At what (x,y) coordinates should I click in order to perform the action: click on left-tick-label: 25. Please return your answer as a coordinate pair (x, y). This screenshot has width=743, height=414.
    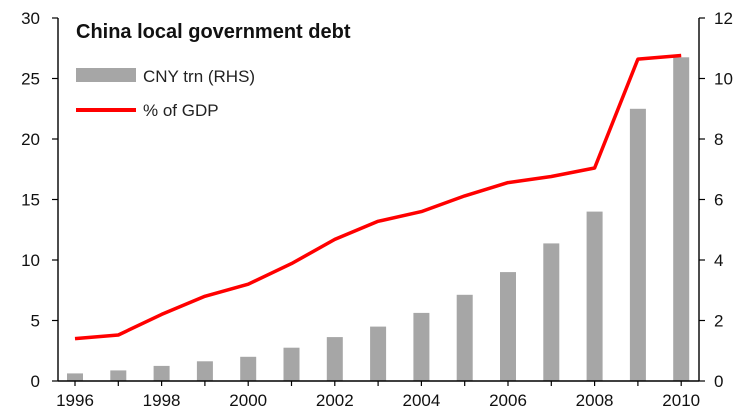
    Looking at the image, I should click on (30, 79).